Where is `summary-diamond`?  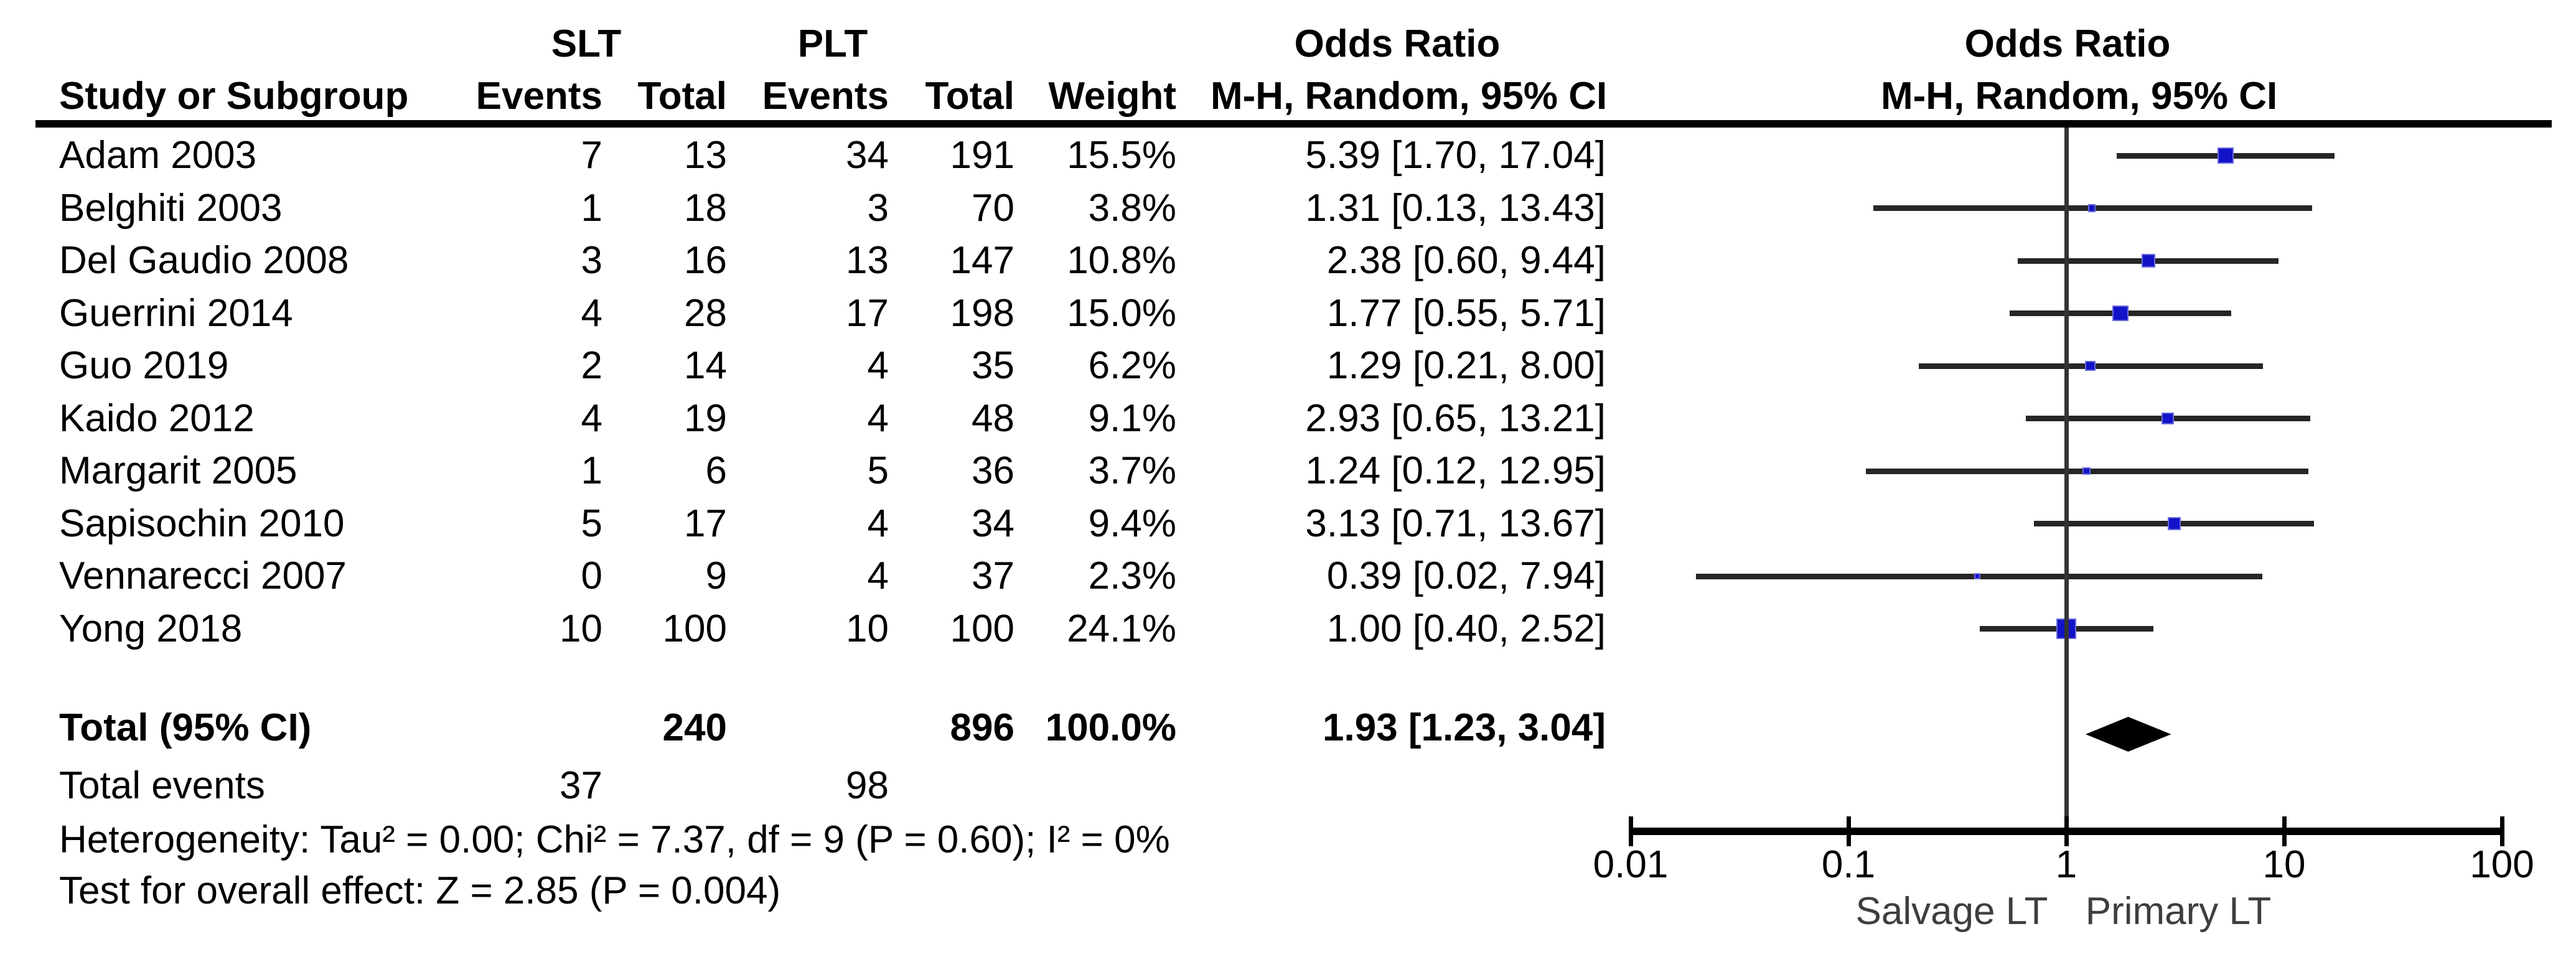
summary-diamond is located at coordinates (2128, 734).